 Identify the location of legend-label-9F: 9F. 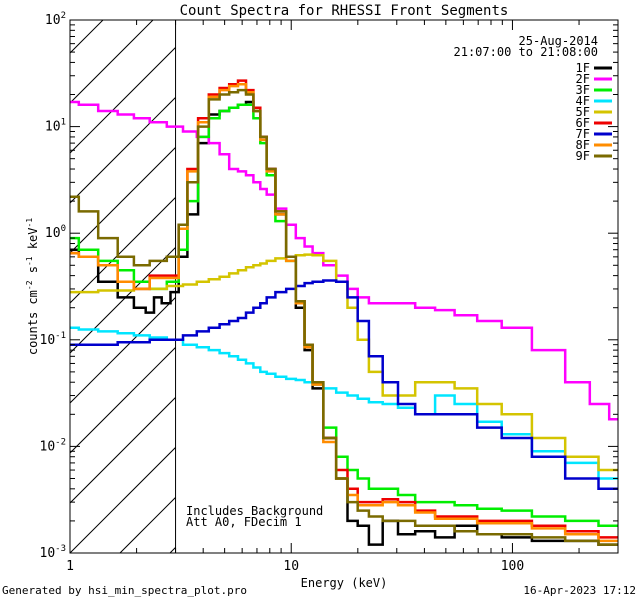
(583, 156).